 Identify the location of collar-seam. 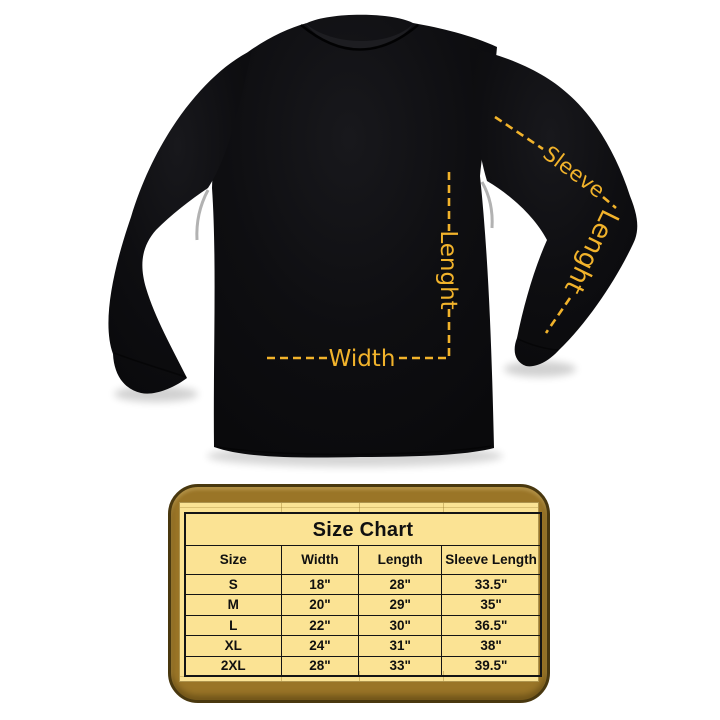
(359, 37).